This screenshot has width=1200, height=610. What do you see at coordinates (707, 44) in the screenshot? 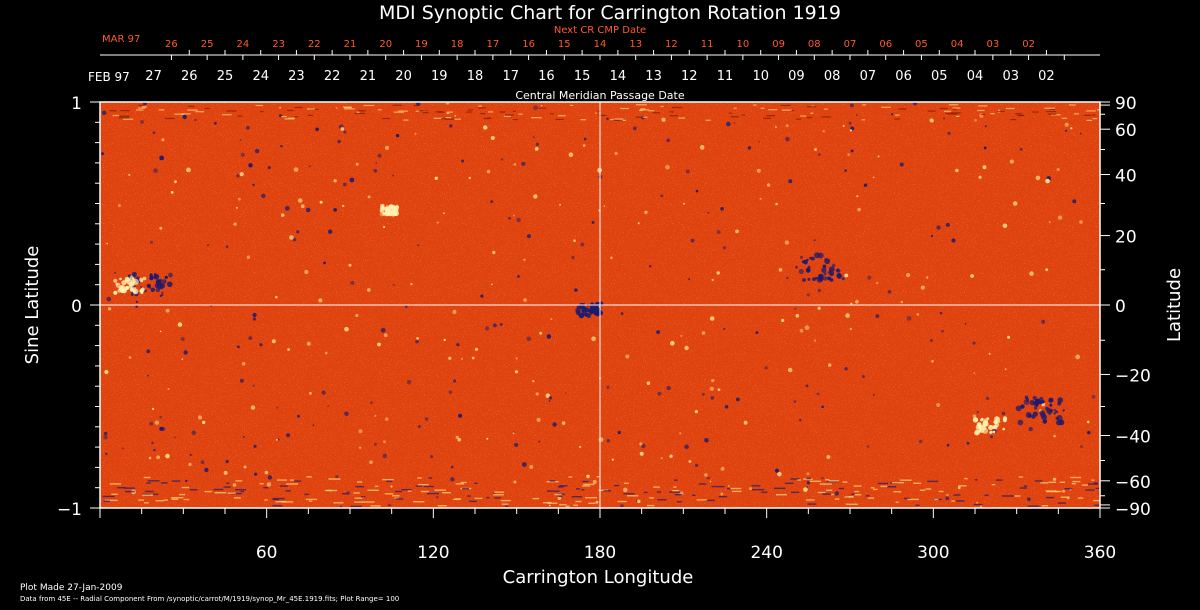
I see `next-date-label: 11` at bounding box center [707, 44].